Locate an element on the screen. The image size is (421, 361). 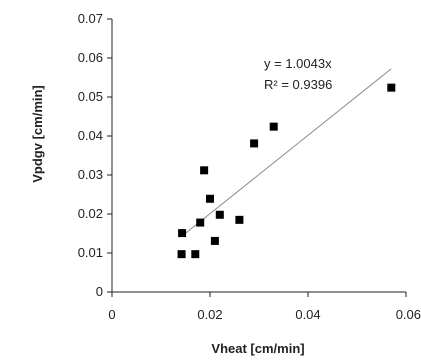
y-tick-label: 0.03 is located at coordinates (90, 174).